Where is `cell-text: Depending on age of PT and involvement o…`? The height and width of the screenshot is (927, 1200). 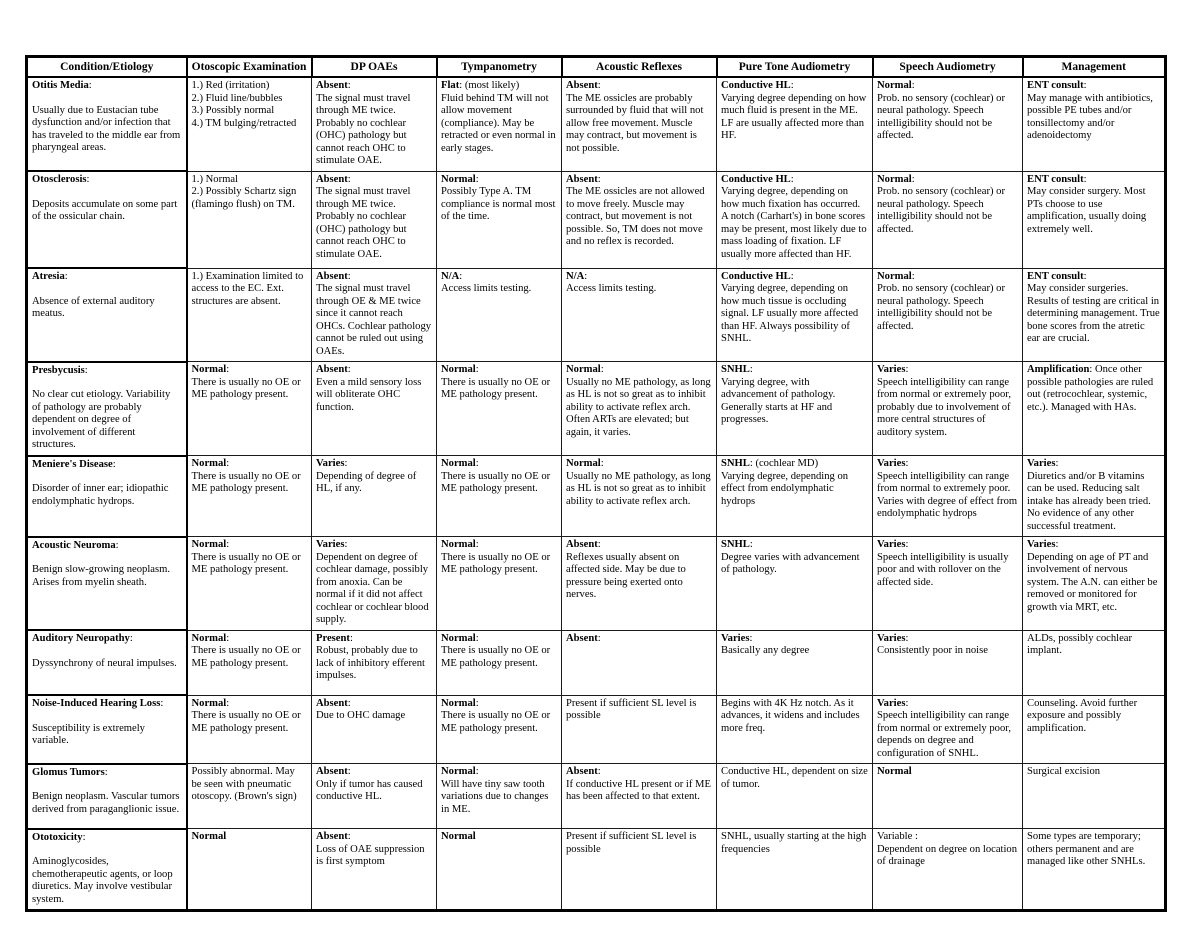
cell-text: Depending on age of PT and involvement o… is located at coordinates (1092, 582).